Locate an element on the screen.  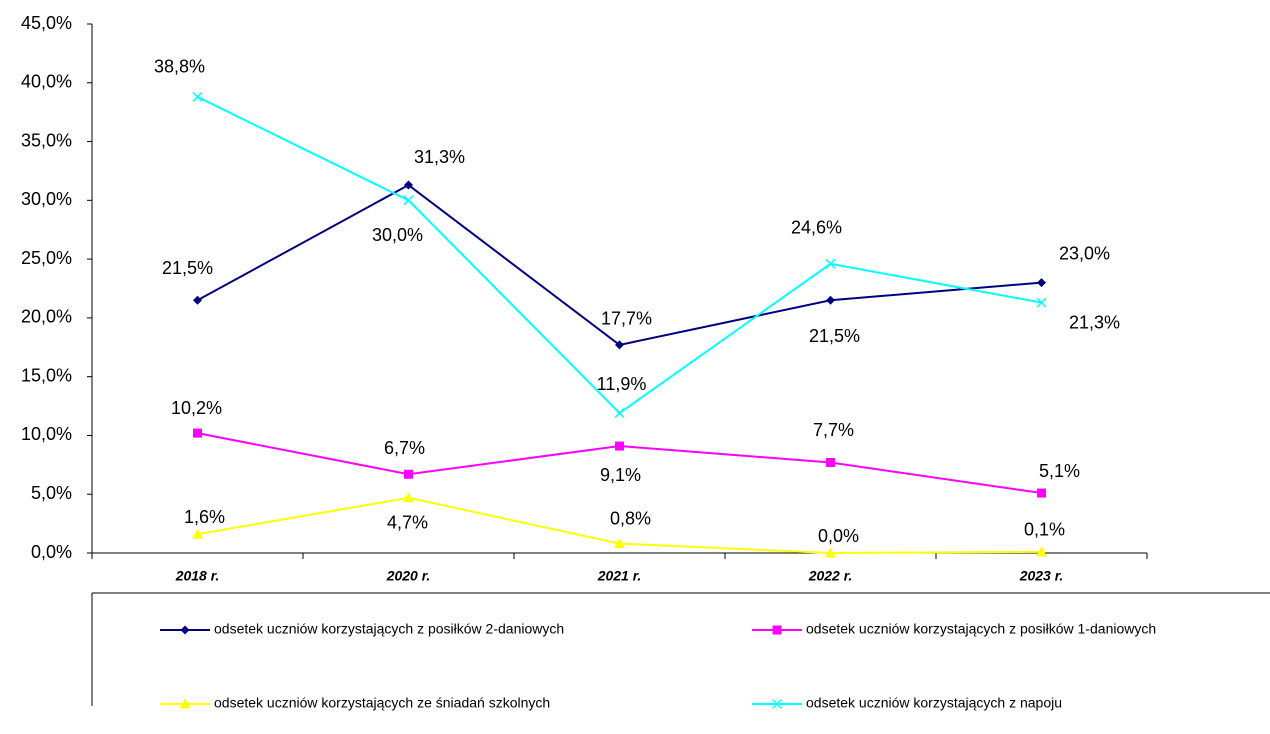
data-label: 0,0% is located at coordinates (838, 536).